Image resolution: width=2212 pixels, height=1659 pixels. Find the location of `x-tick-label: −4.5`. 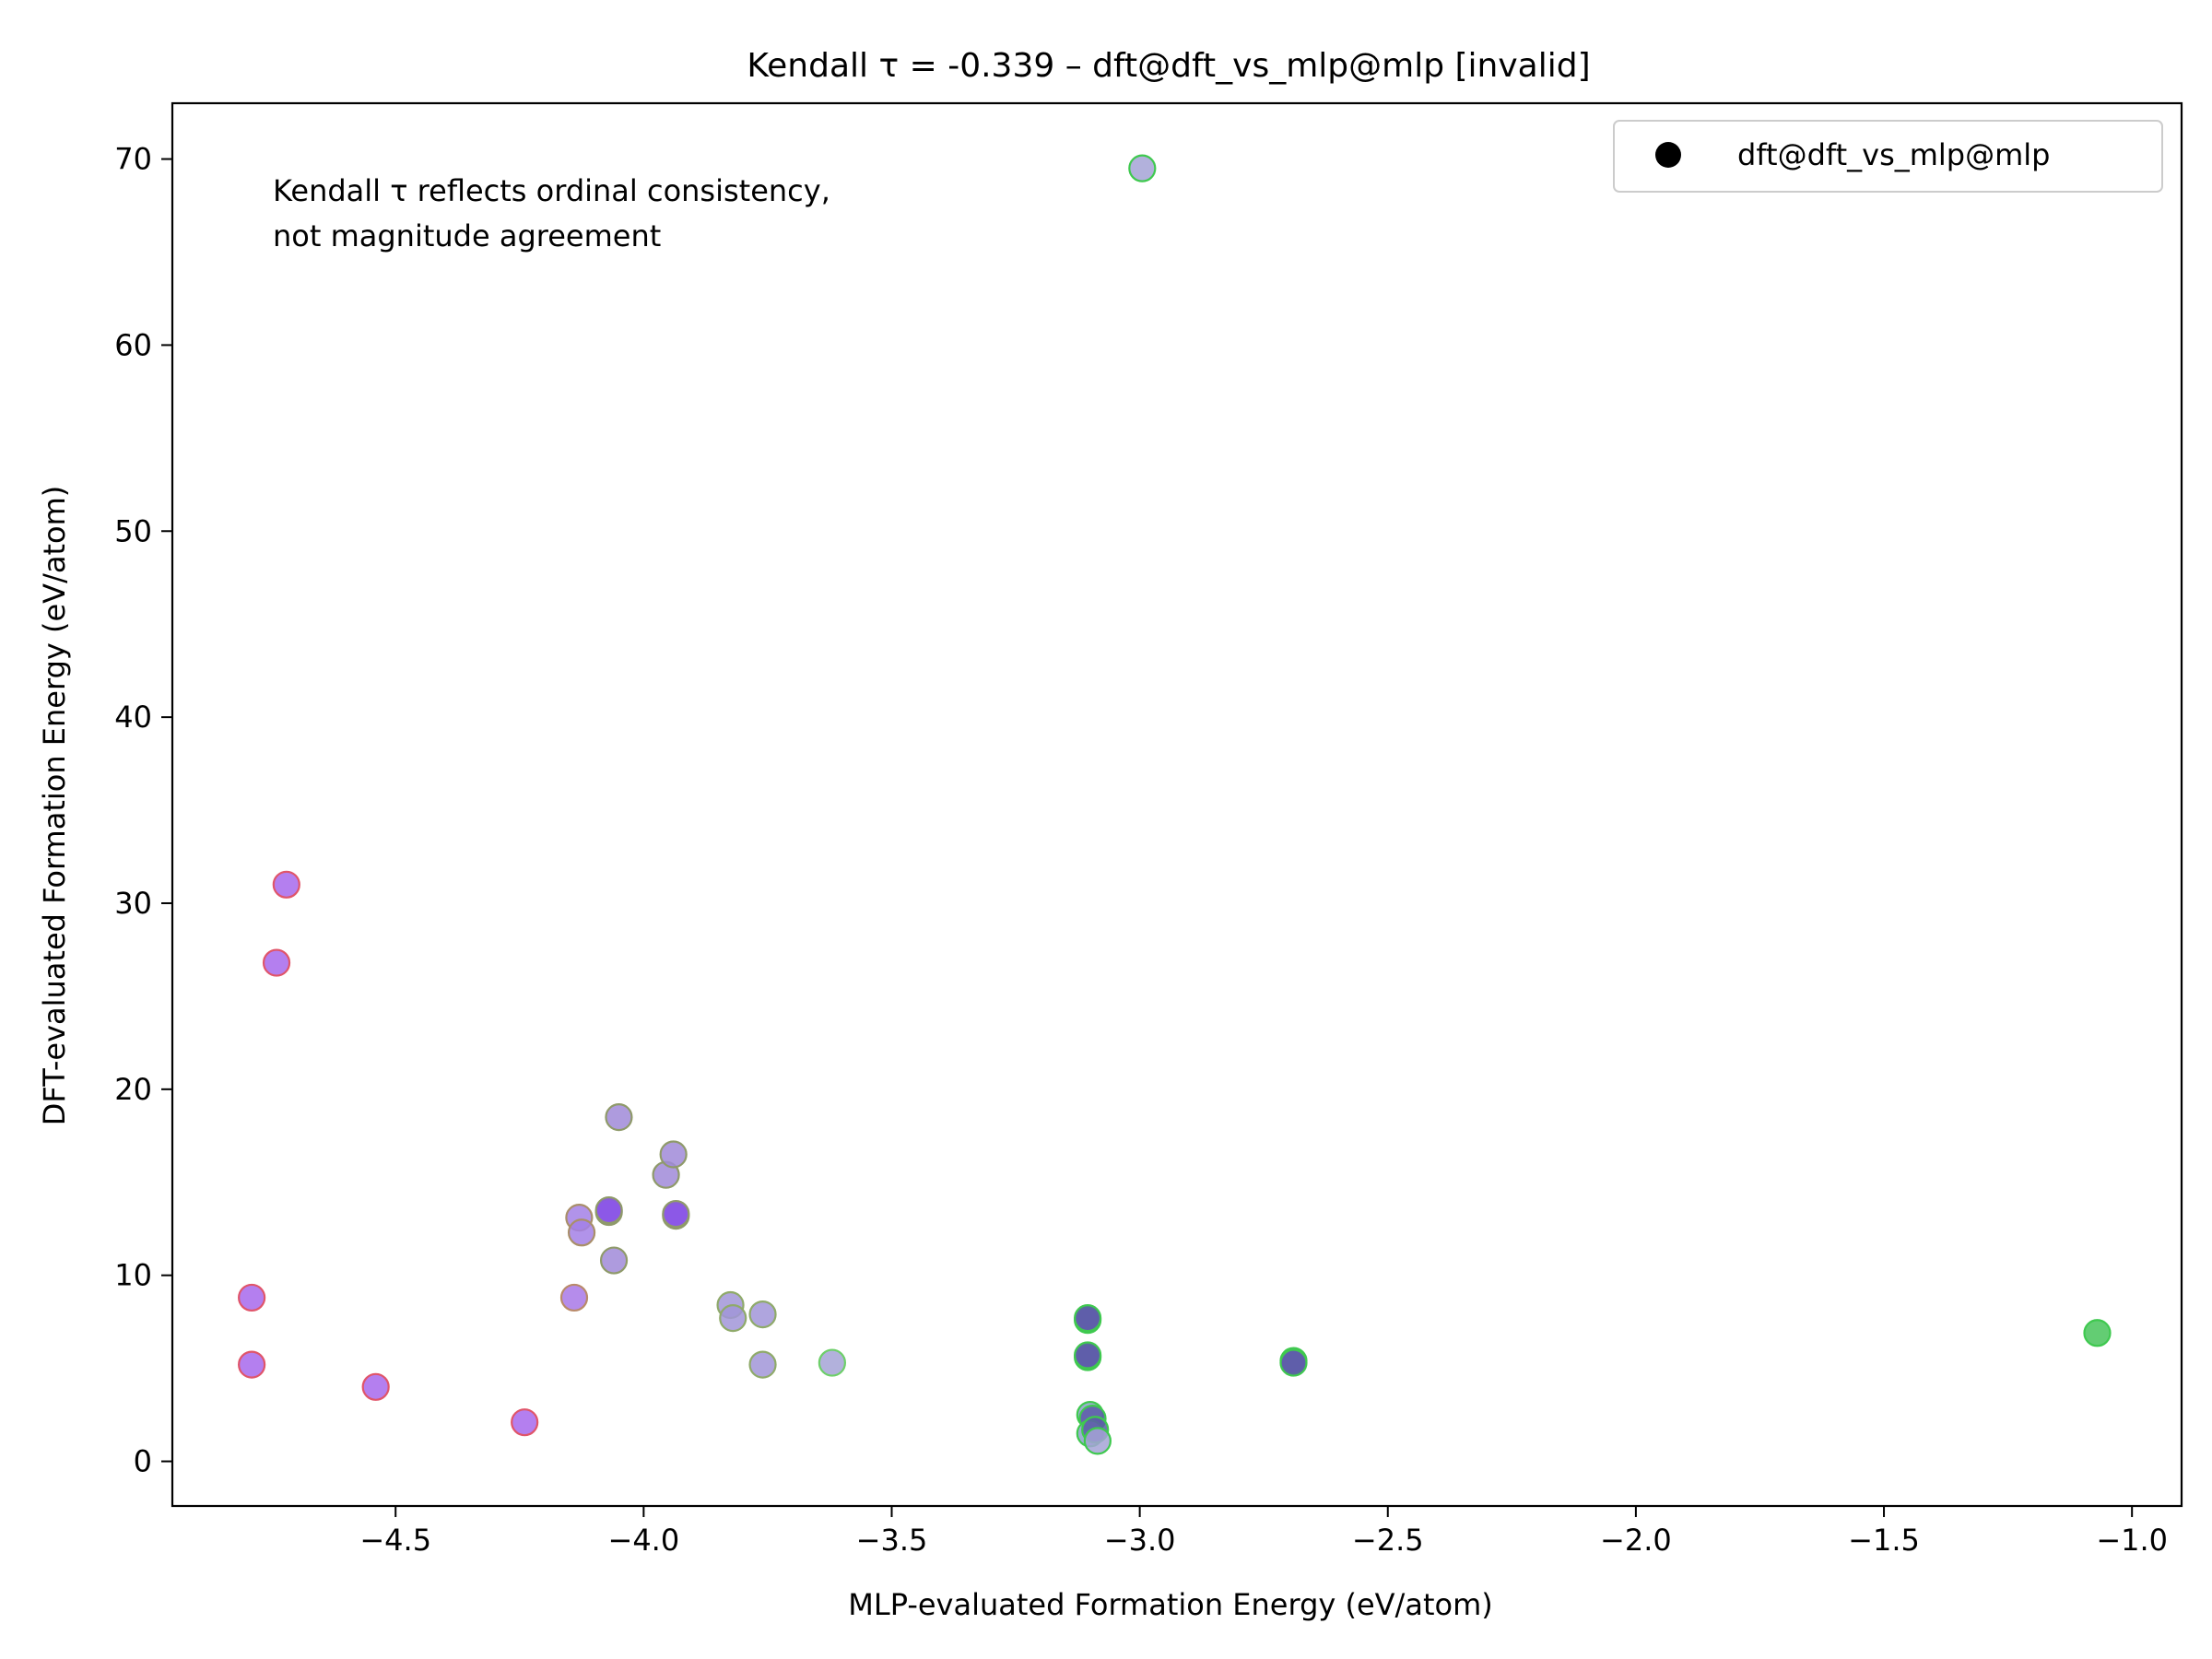

x-tick-label: −4.5 is located at coordinates (395, 1540).